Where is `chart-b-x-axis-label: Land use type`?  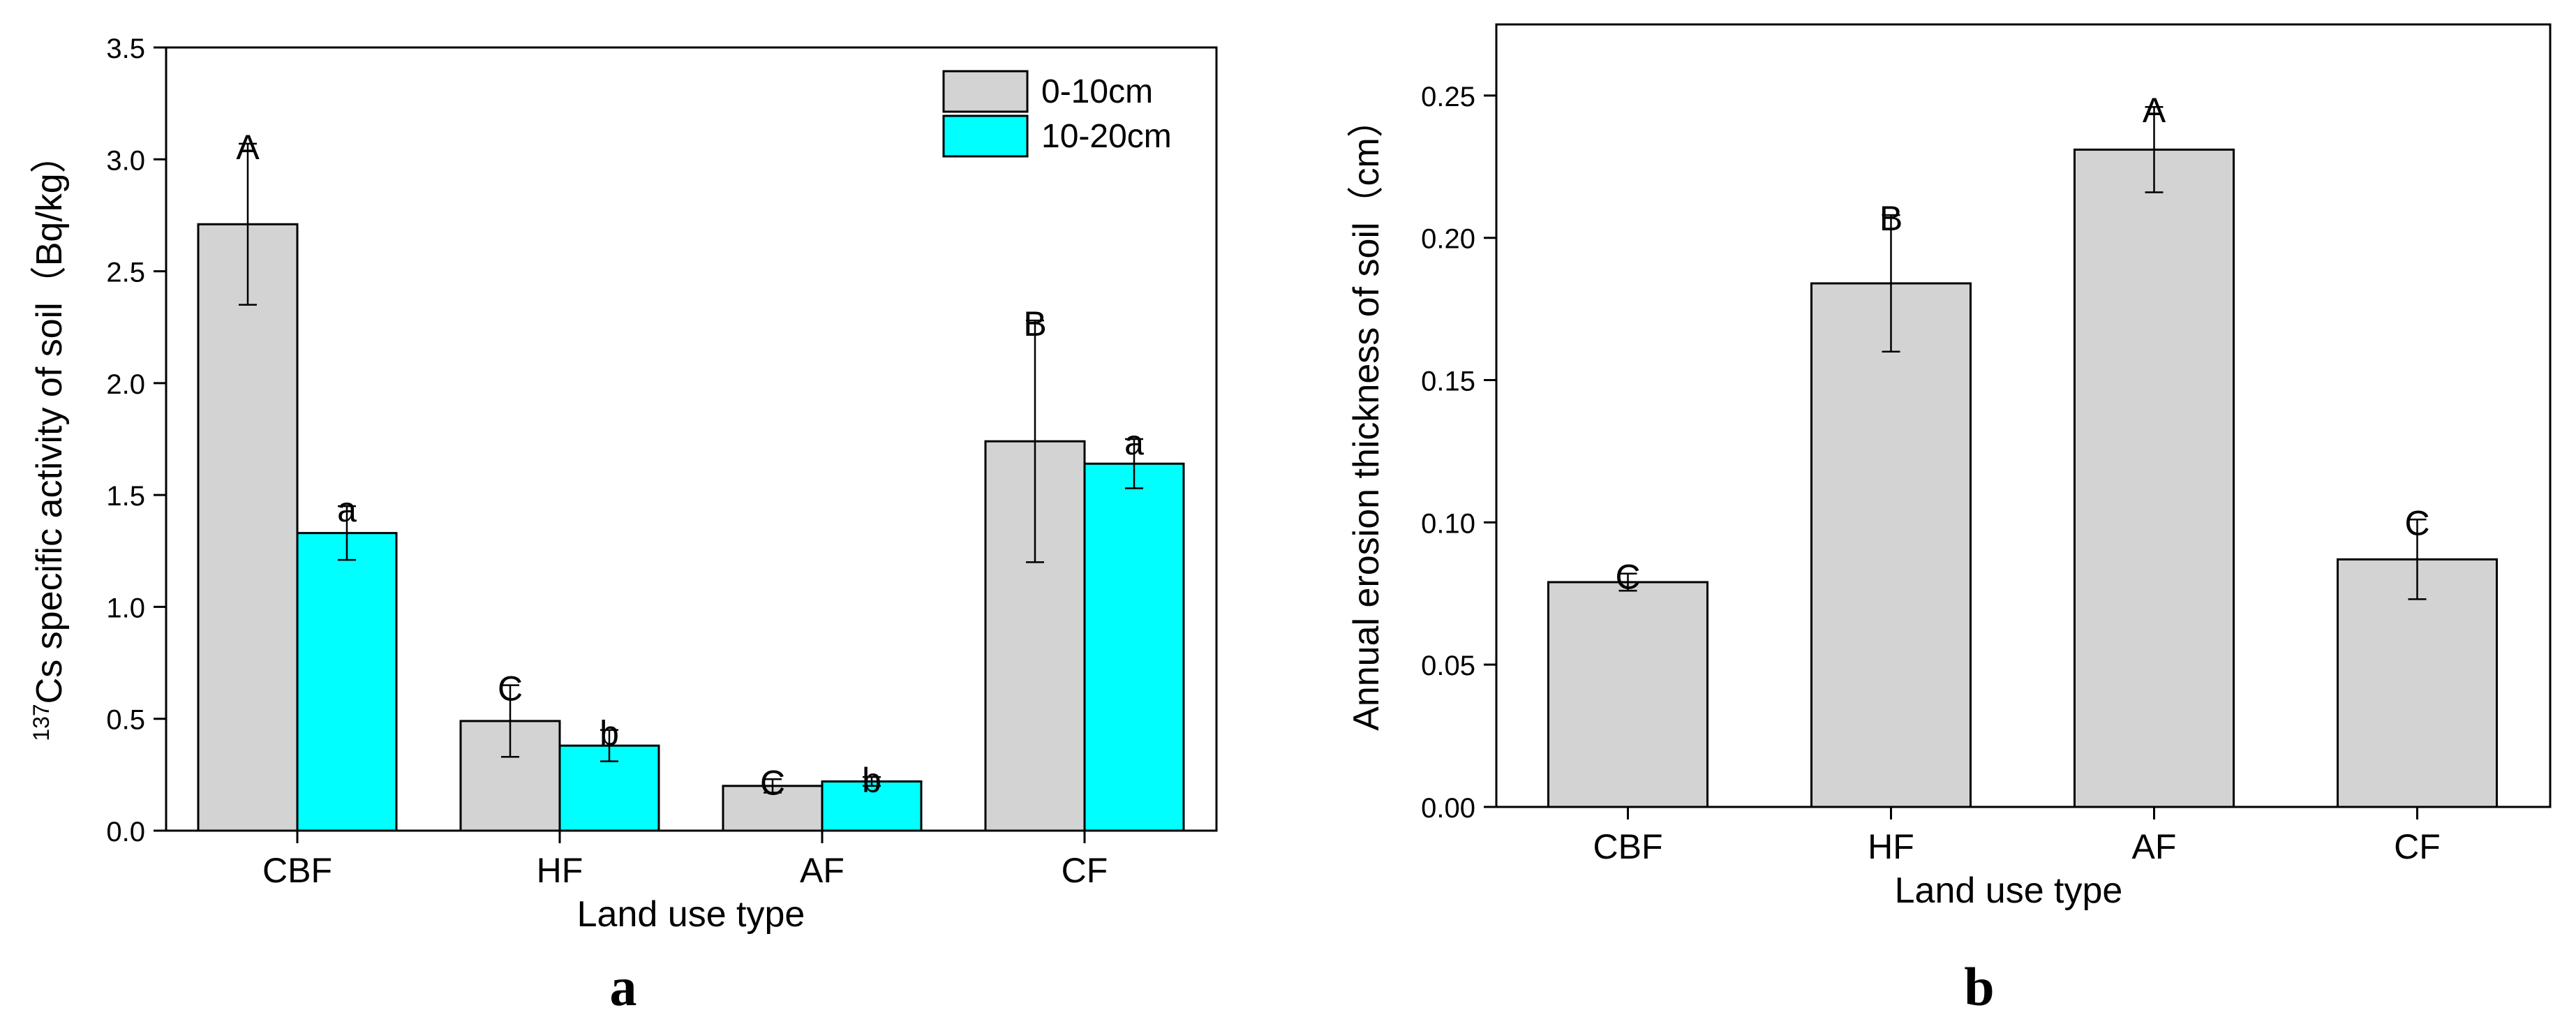
chart-b-x-axis-label: Land use type is located at coordinates (2009, 890).